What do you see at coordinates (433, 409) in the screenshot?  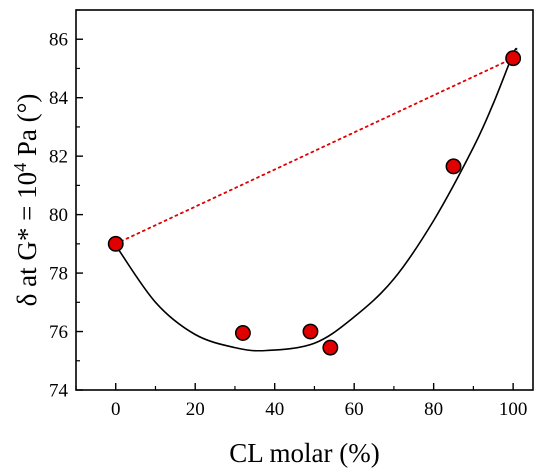 I see `x-tick-label: 80` at bounding box center [433, 409].